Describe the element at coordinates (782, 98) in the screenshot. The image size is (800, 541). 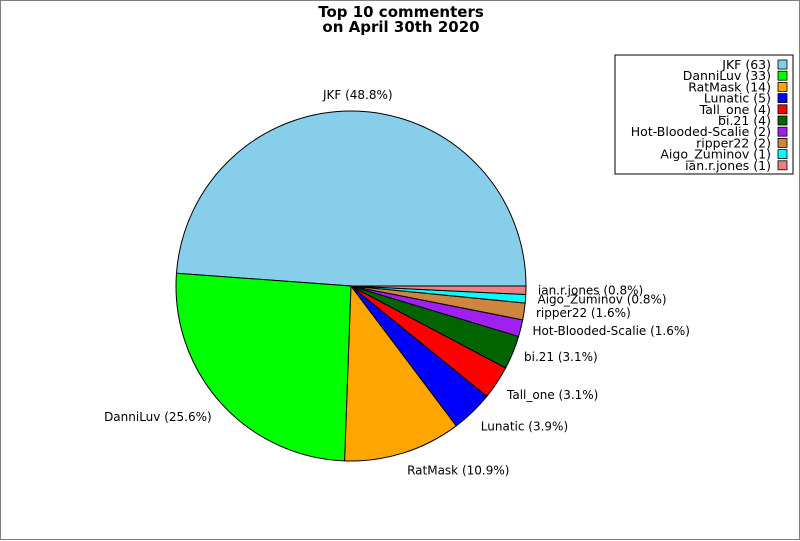
I see `legend-swatch-lunatic` at that location.